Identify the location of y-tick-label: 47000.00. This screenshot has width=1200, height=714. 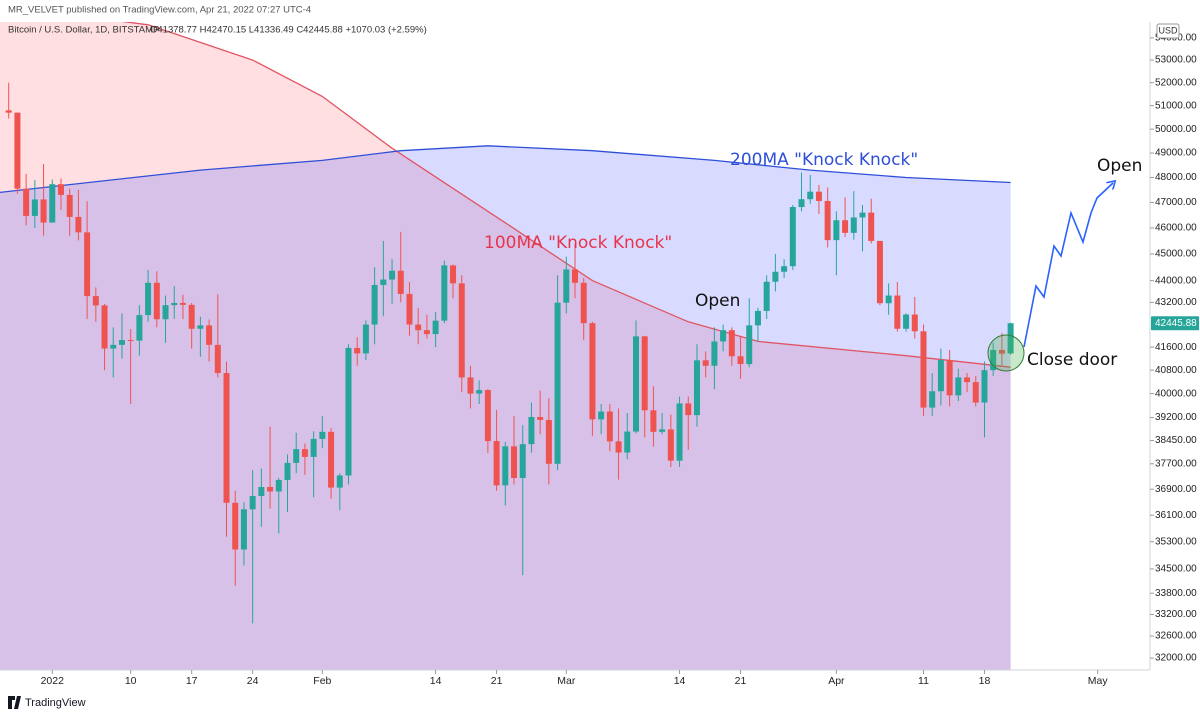
(1176, 202).